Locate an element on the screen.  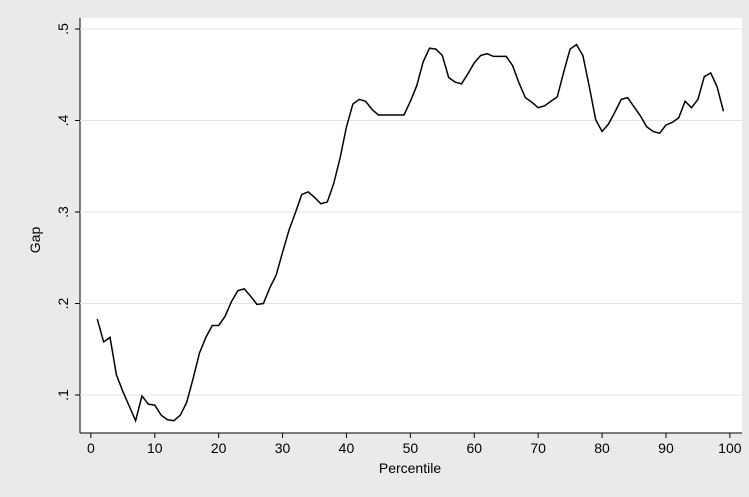
x-tick-label: 0 is located at coordinates (91, 448).